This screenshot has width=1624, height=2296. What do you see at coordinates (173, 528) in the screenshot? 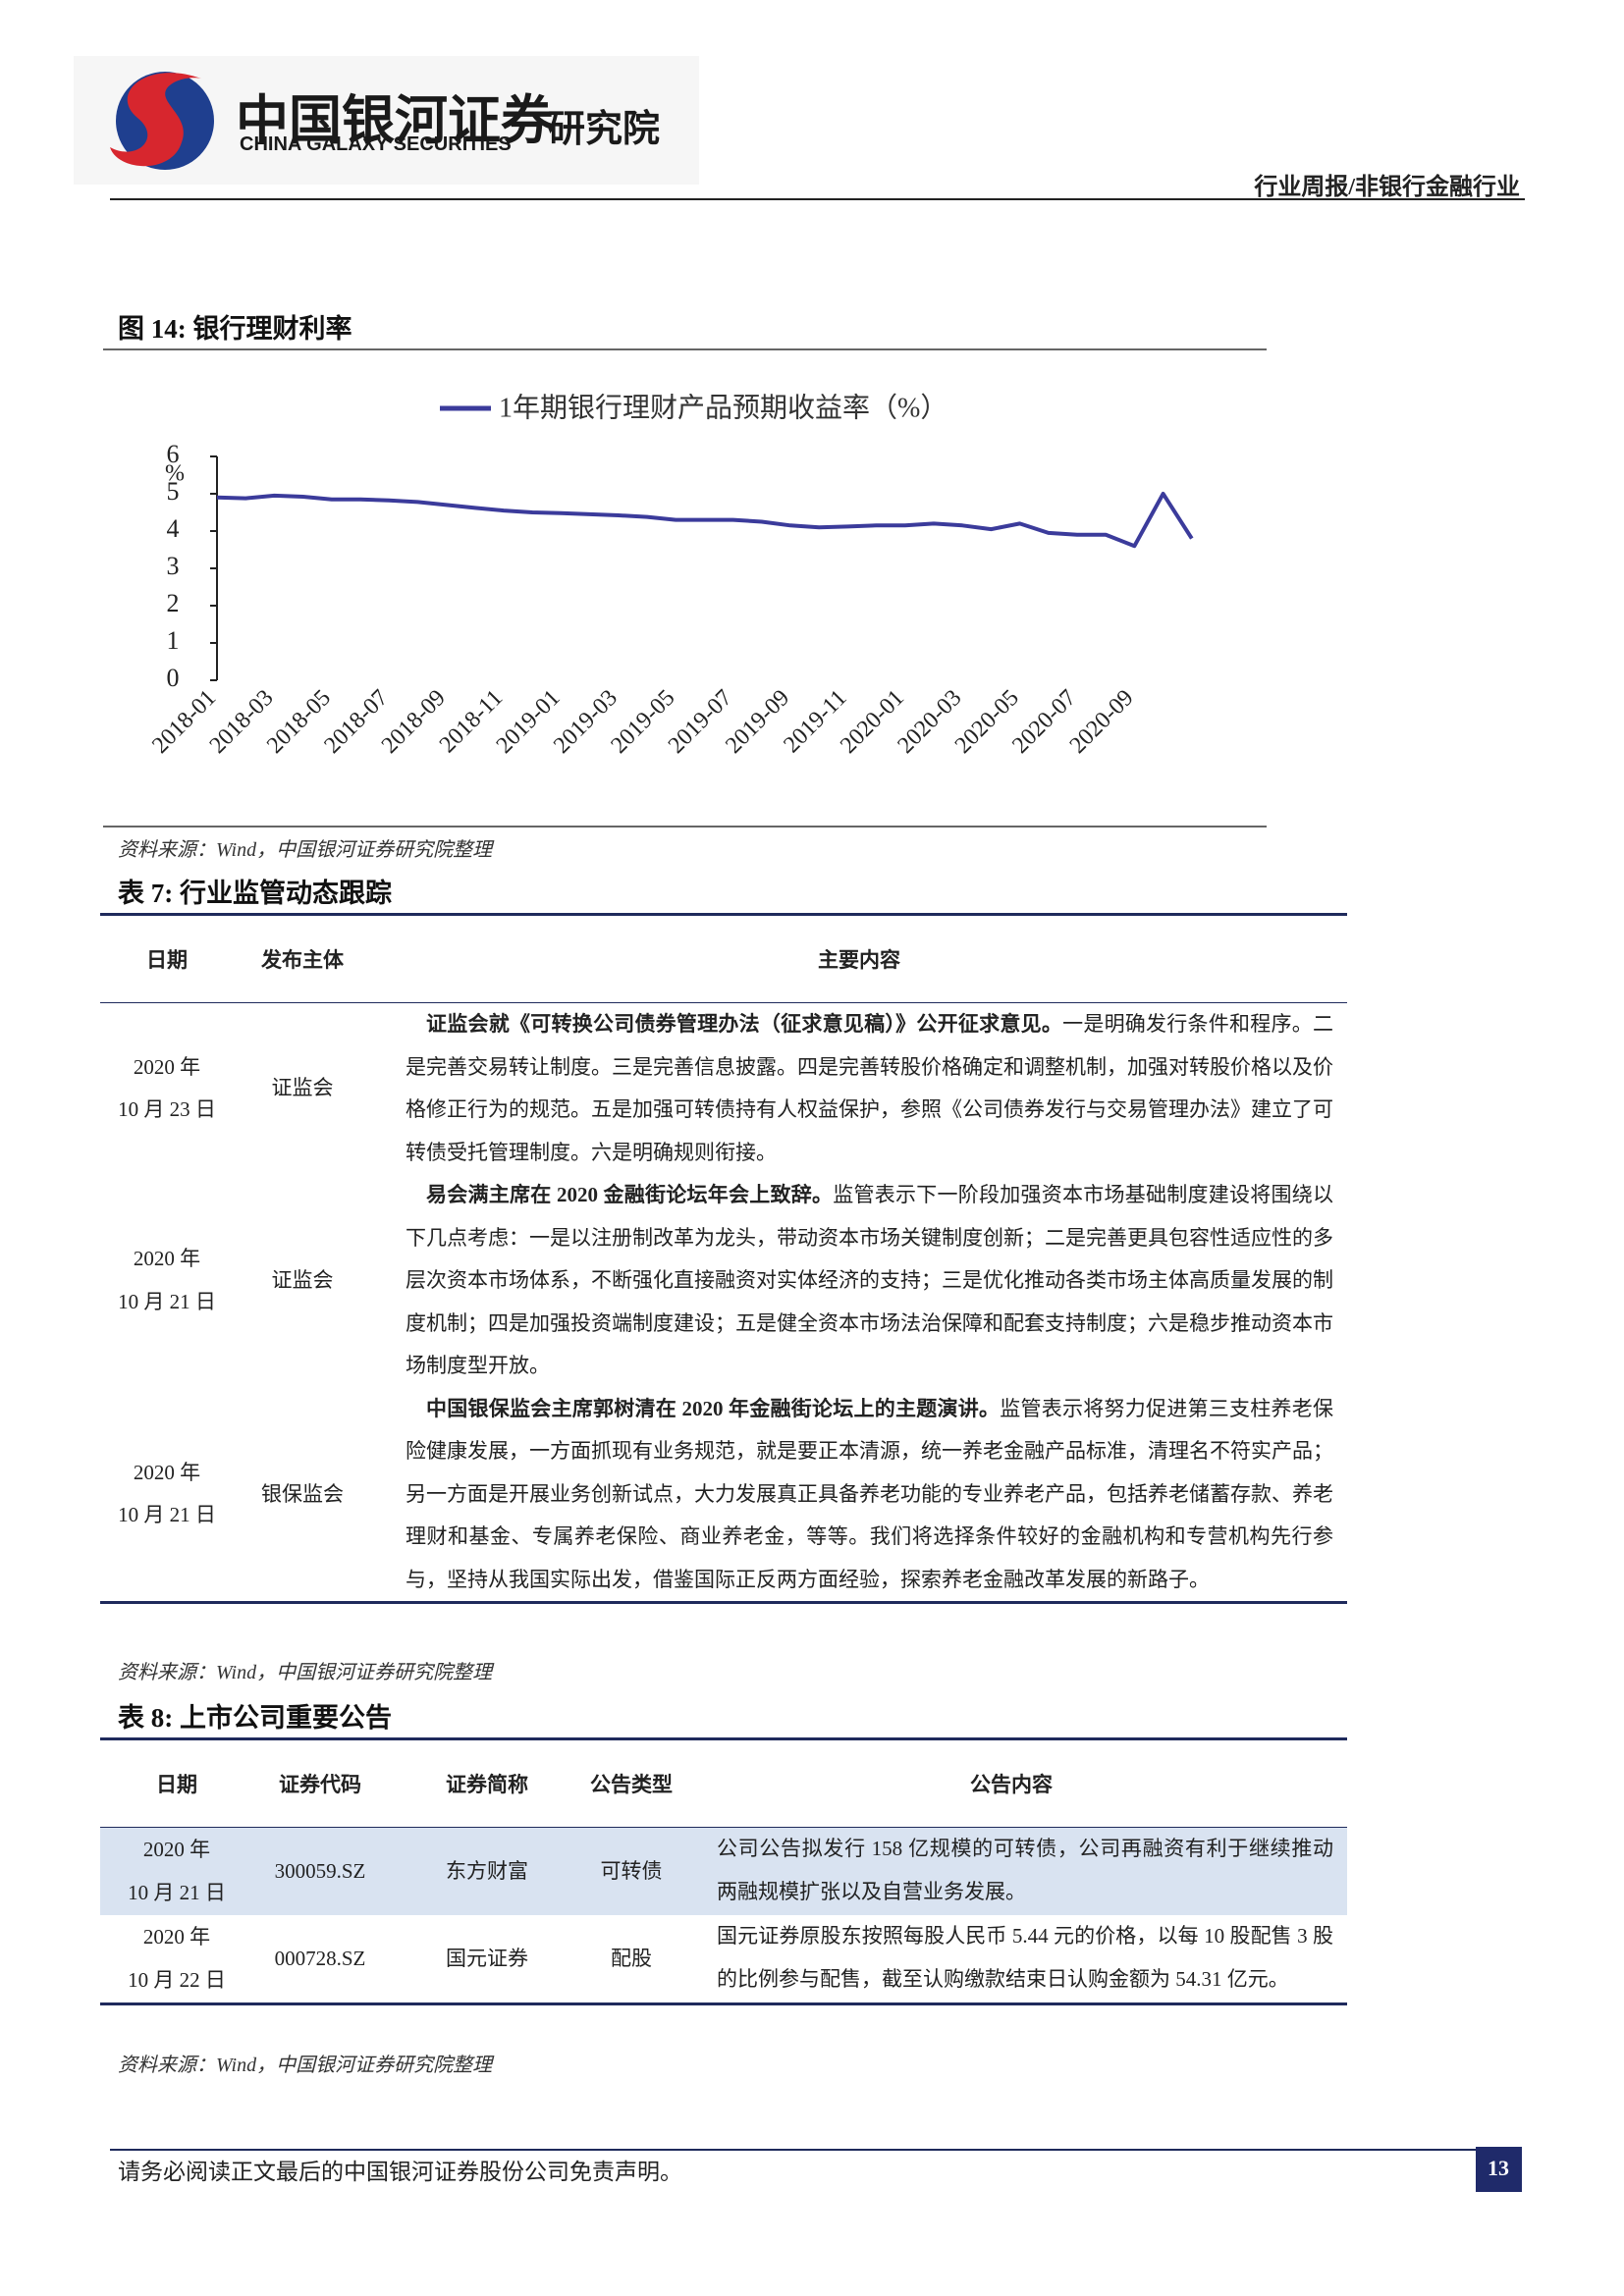
I see `y-tick-label: 4` at bounding box center [173, 528].